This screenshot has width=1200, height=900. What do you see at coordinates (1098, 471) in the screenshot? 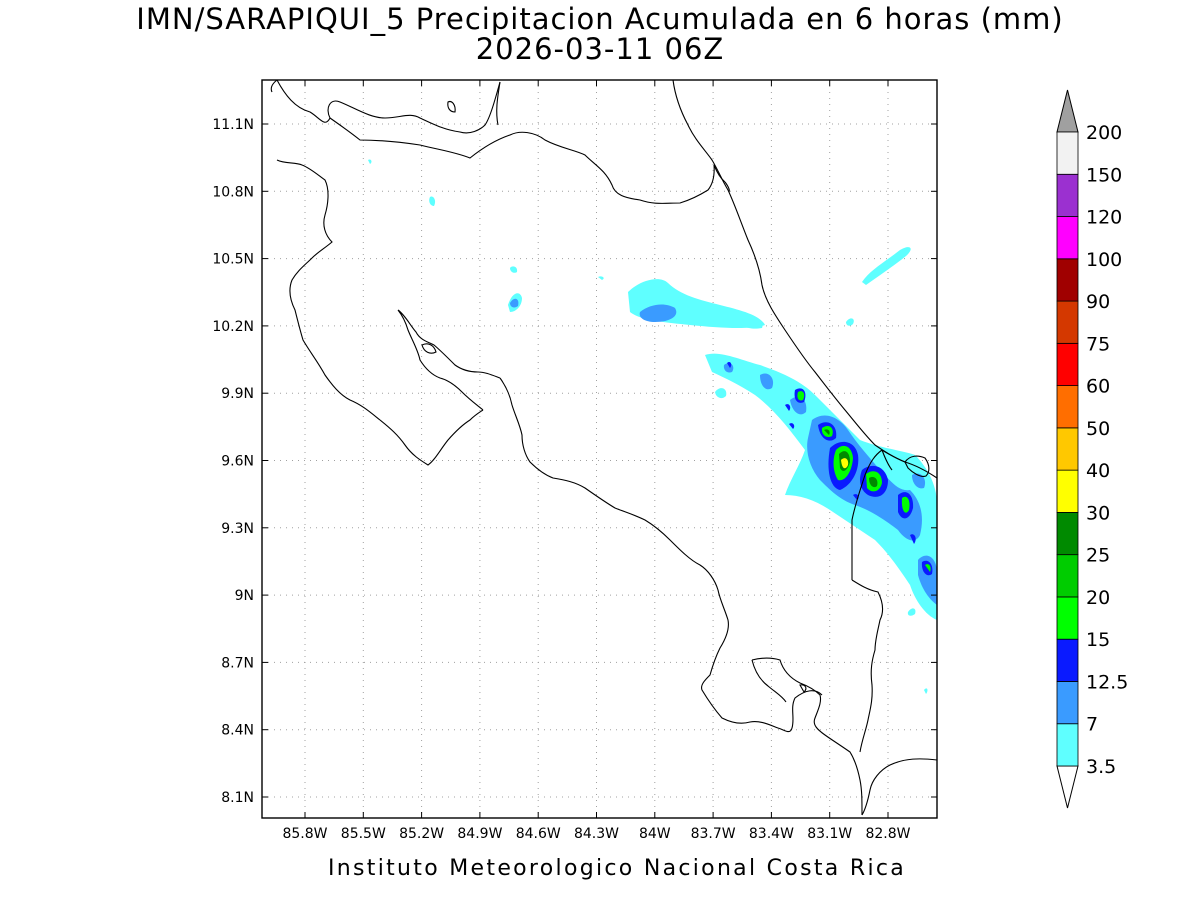
I see `colorbar-label: 40` at bounding box center [1098, 471].